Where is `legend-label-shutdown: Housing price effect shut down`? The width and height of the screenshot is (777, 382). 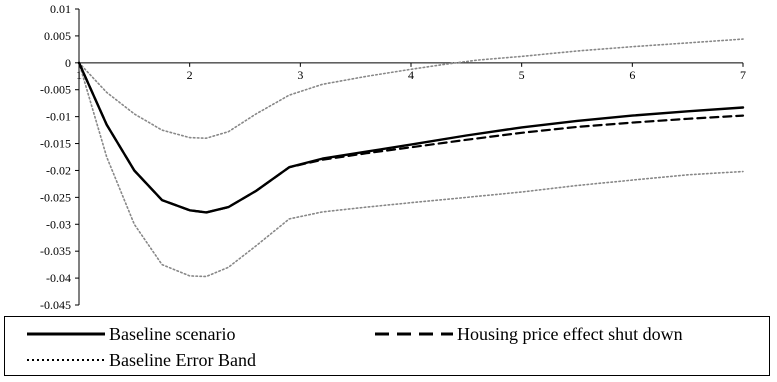 legend-label-shutdown: Housing price effect shut down is located at coordinates (570, 333).